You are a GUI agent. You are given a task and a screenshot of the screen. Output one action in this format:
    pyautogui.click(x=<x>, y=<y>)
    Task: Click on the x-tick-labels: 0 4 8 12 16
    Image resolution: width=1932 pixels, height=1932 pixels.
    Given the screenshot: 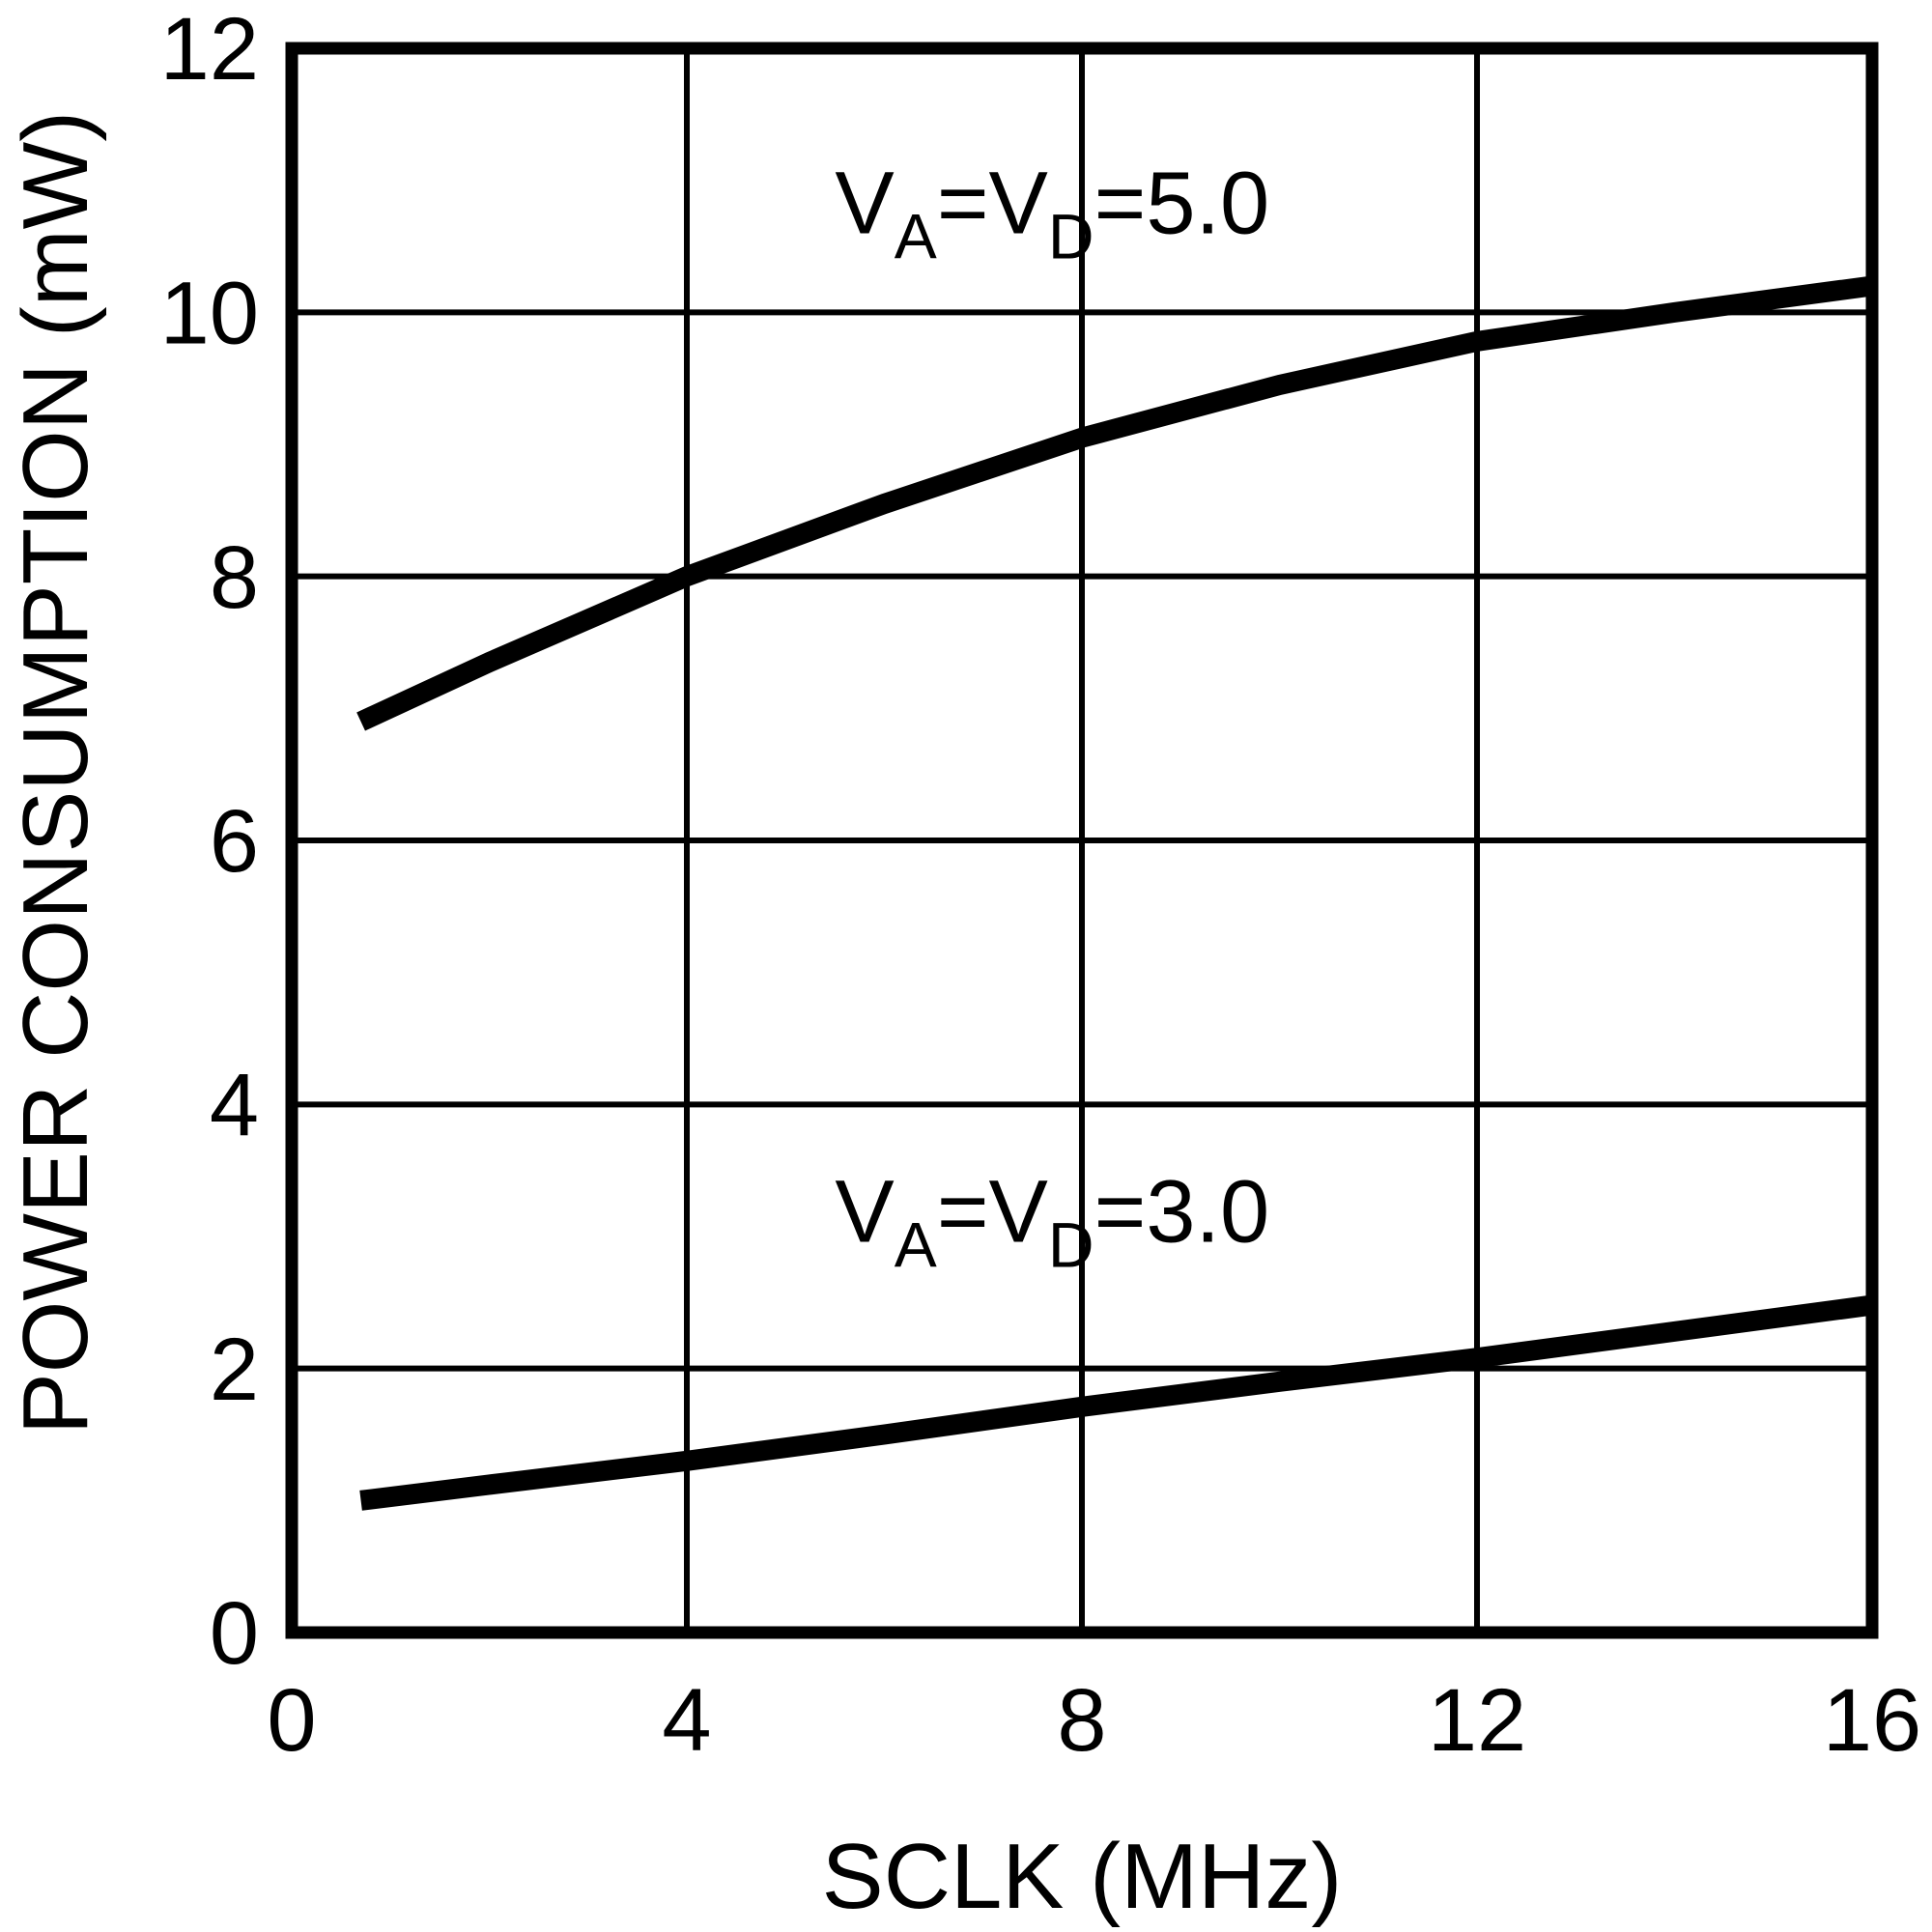 What is the action you would take?
    pyautogui.click(x=1094, y=1720)
    